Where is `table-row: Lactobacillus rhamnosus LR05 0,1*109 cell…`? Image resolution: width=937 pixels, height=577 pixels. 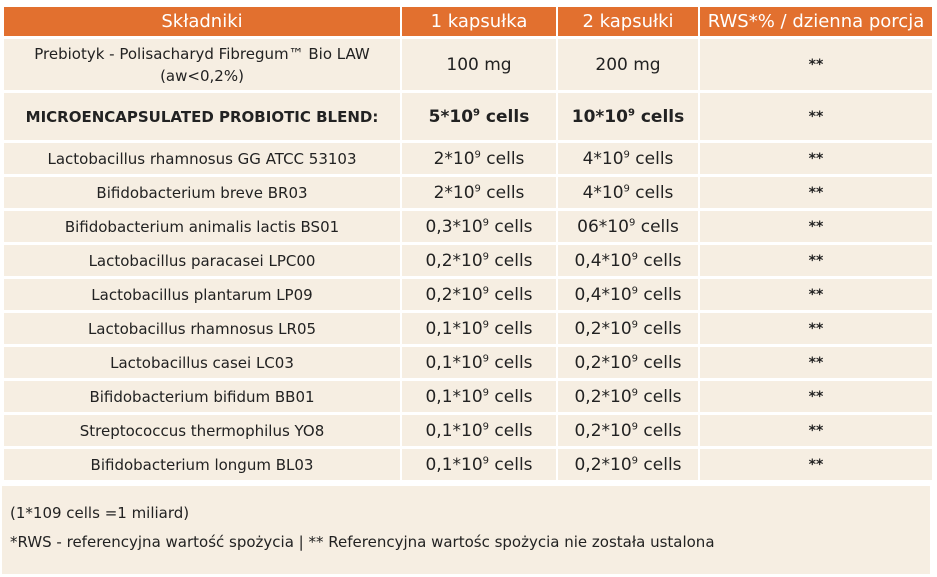
table-row: Lactobacillus rhamnosus LR05 0,1*109 cell… is located at coordinates (468, 328).